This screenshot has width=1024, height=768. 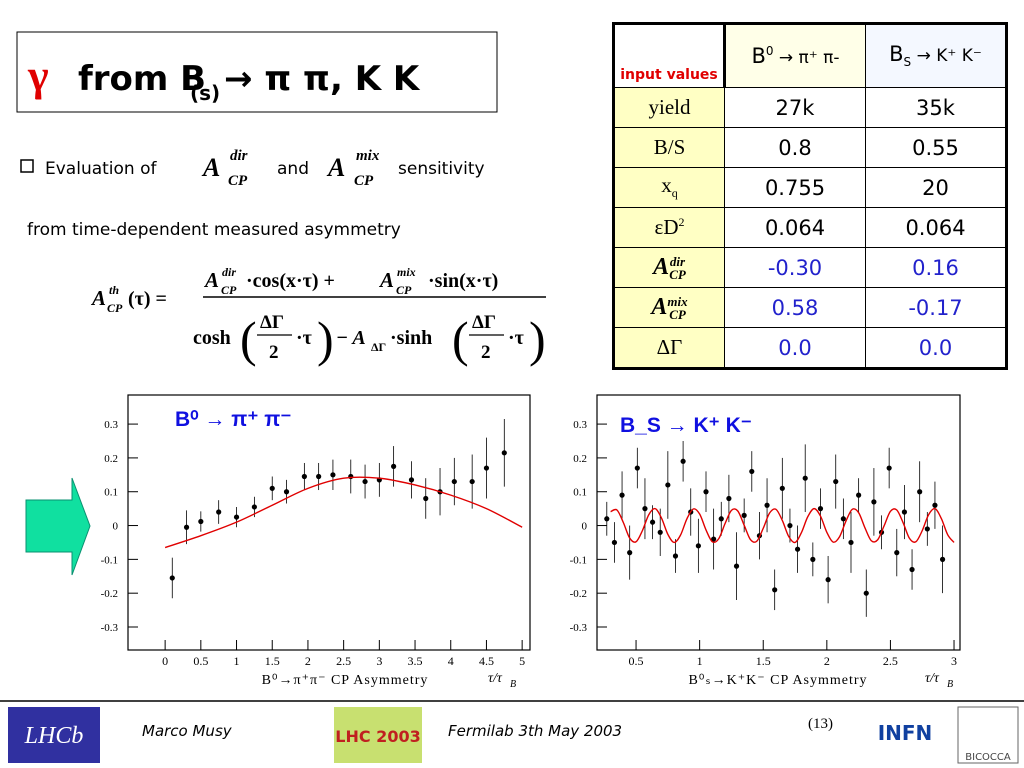 What do you see at coordinates (272, 322) in the screenshot?
I see `f-dg: ΔΓ` at bounding box center [272, 322].